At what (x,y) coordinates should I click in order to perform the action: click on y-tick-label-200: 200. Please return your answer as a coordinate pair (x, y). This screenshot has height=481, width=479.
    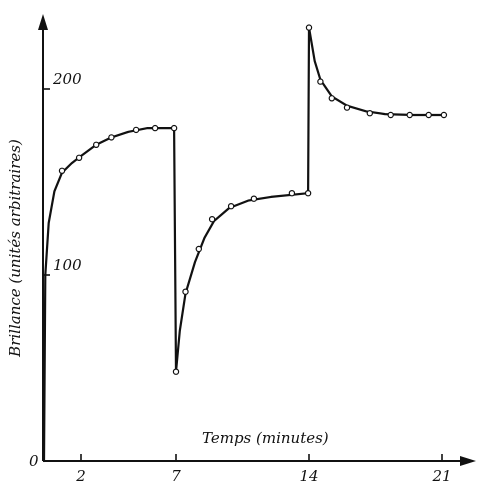
    Looking at the image, I should click on (67, 79).